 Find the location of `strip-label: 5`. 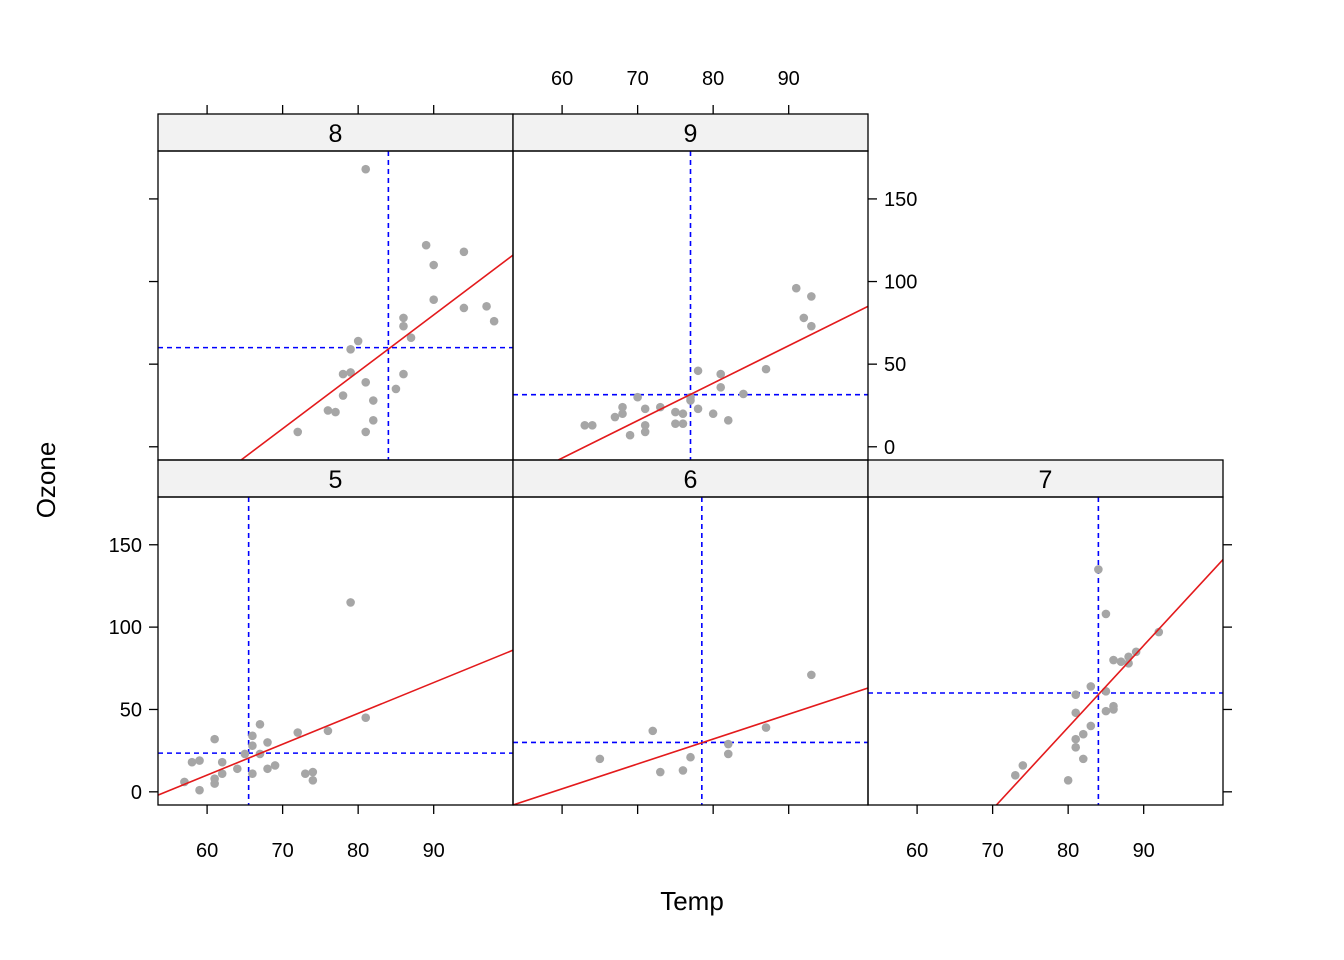

strip-label: 5 is located at coordinates (336, 480).